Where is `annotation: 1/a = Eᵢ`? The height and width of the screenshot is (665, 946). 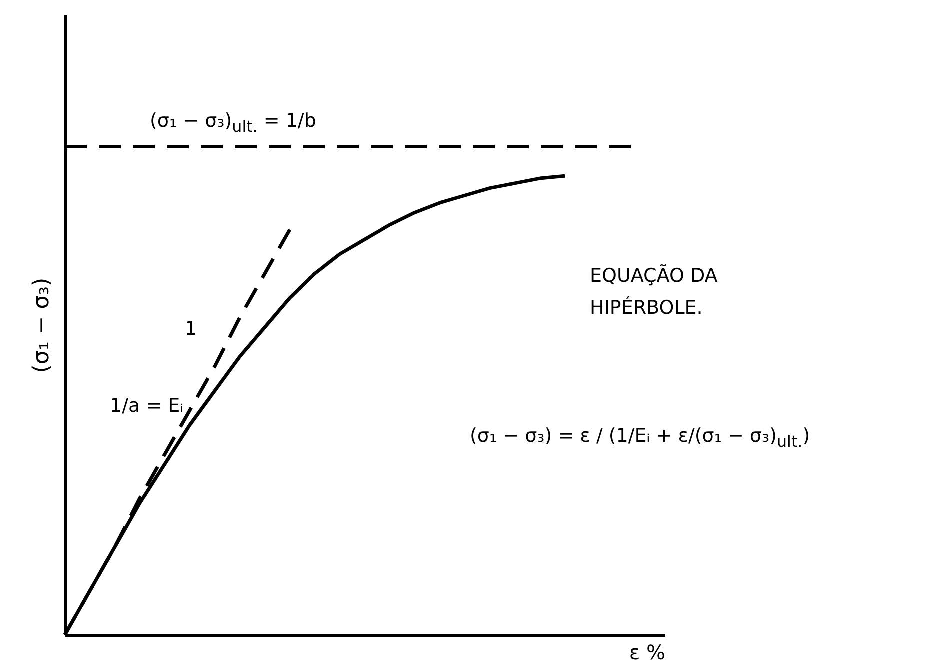
annotation: 1/a = Eᵢ is located at coordinates (147, 406).